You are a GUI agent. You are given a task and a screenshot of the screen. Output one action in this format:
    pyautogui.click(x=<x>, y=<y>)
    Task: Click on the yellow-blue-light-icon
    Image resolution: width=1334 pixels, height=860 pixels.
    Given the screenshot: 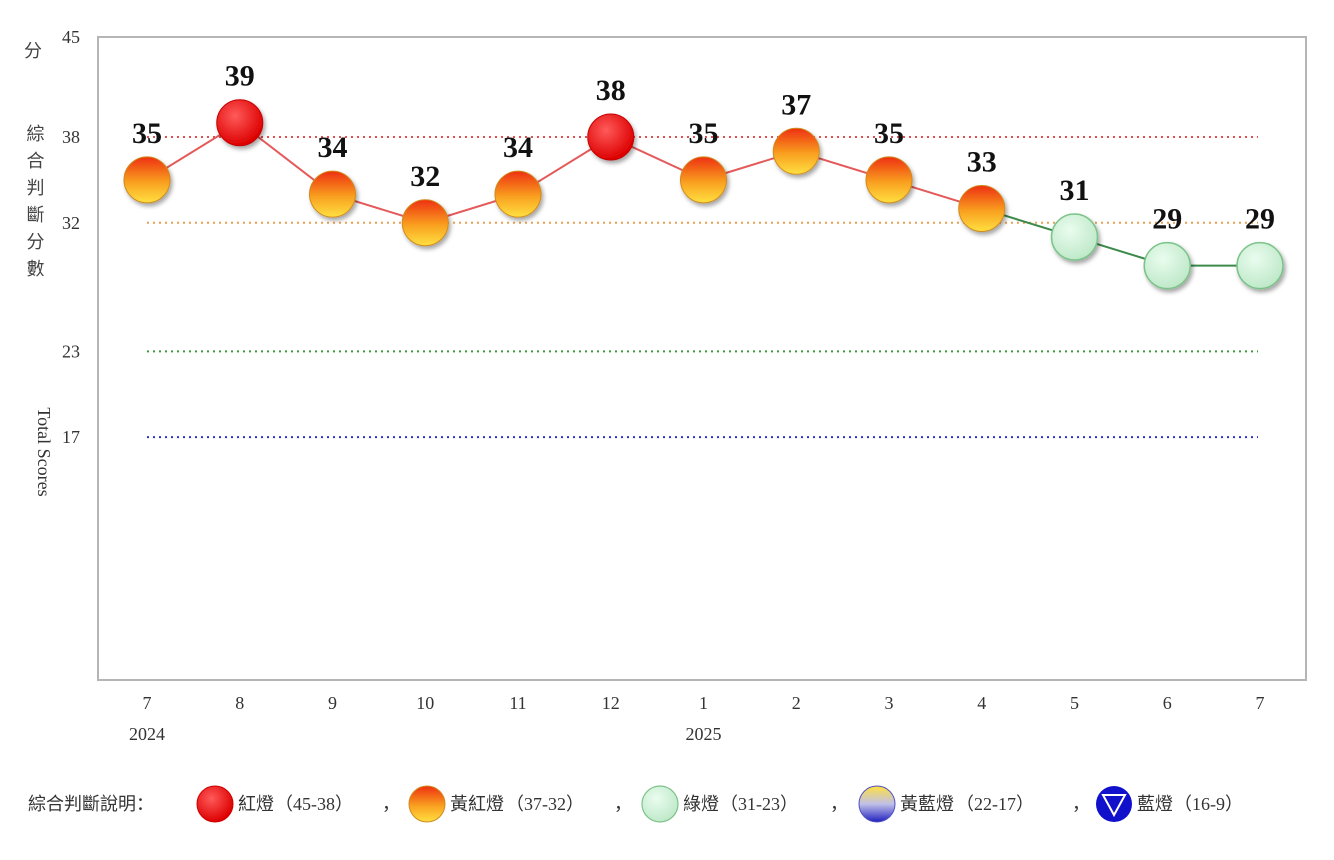 What is the action you would take?
    pyautogui.click(x=877, y=804)
    